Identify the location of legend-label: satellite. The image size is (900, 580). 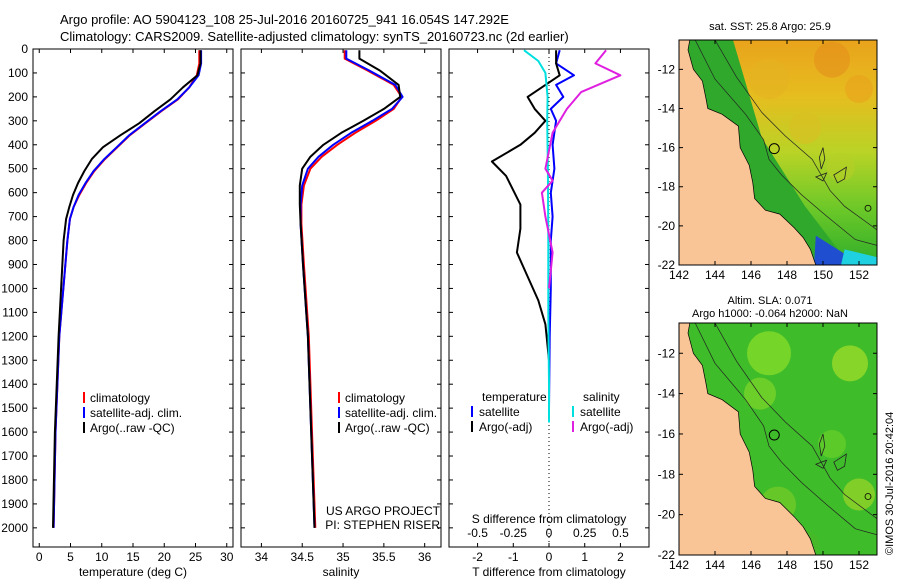
(499, 412).